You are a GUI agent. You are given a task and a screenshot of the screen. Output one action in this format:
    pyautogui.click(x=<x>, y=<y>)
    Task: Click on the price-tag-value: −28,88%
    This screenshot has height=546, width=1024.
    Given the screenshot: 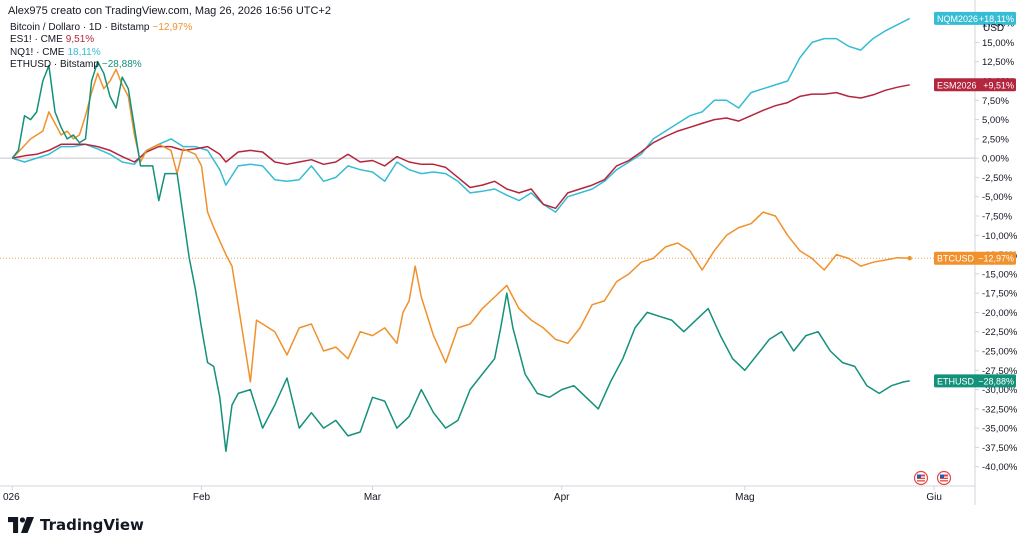 What is the action you would take?
    pyautogui.click(x=996, y=381)
    